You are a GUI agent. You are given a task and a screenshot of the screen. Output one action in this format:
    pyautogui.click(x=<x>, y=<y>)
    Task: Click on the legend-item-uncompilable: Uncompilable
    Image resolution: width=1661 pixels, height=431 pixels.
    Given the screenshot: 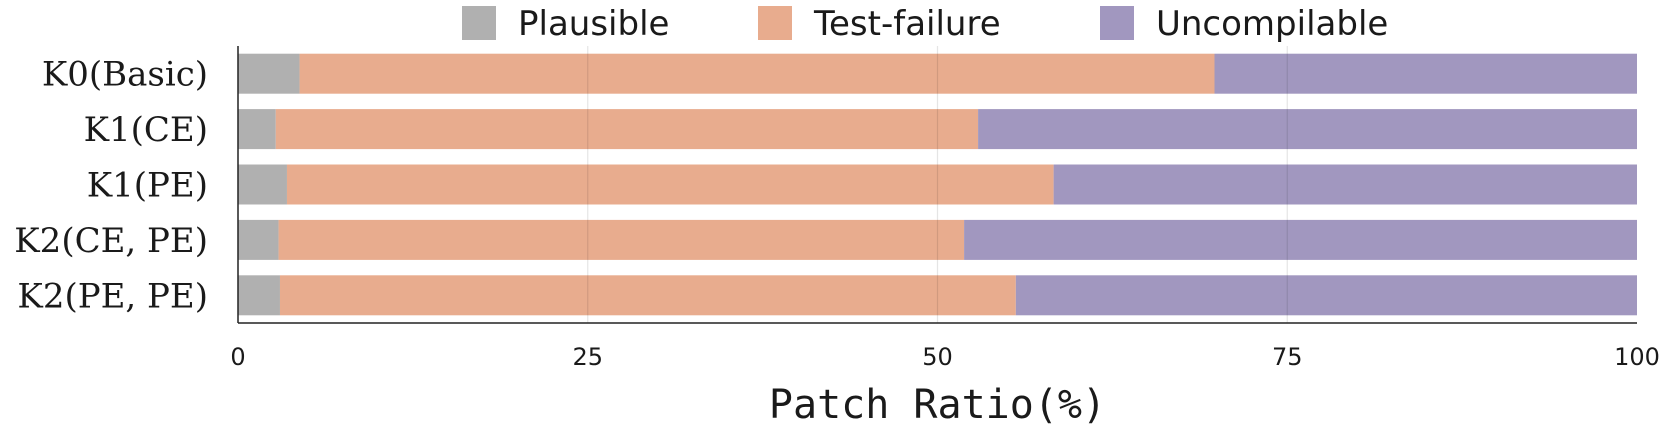 What is the action you would take?
    pyautogui.click(x=1244, y=24)
    